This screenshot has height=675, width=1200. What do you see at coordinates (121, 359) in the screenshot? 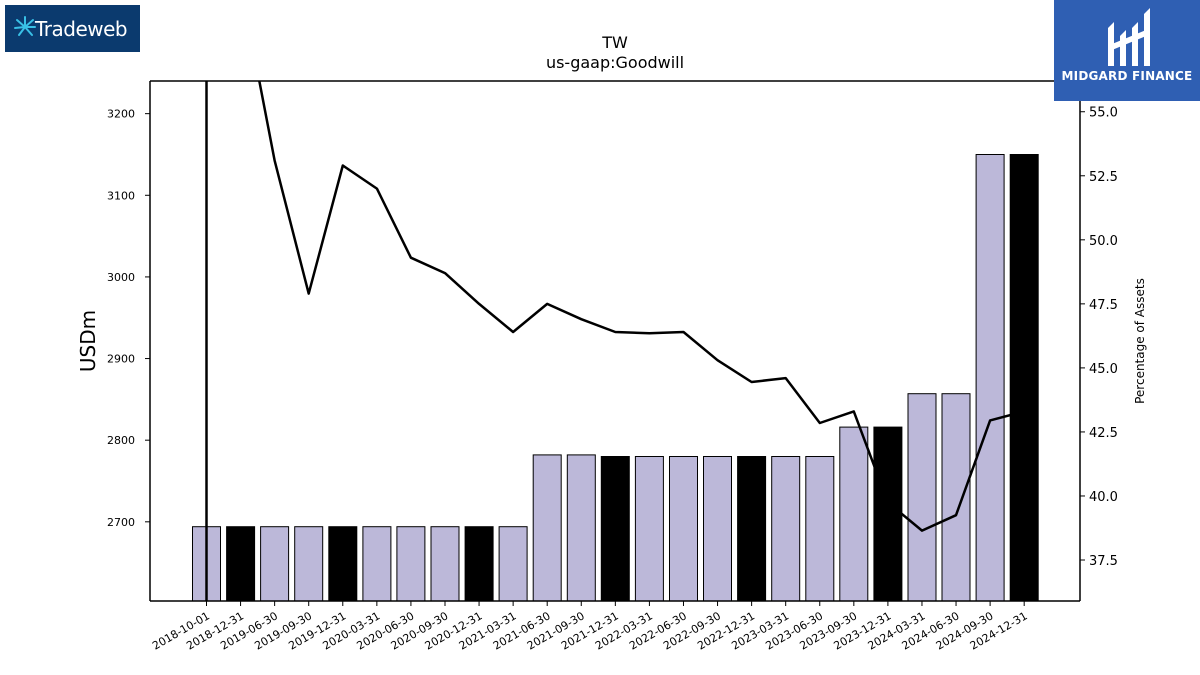
I see `y-tick-label: 2900` at bounding box center [121, 359].